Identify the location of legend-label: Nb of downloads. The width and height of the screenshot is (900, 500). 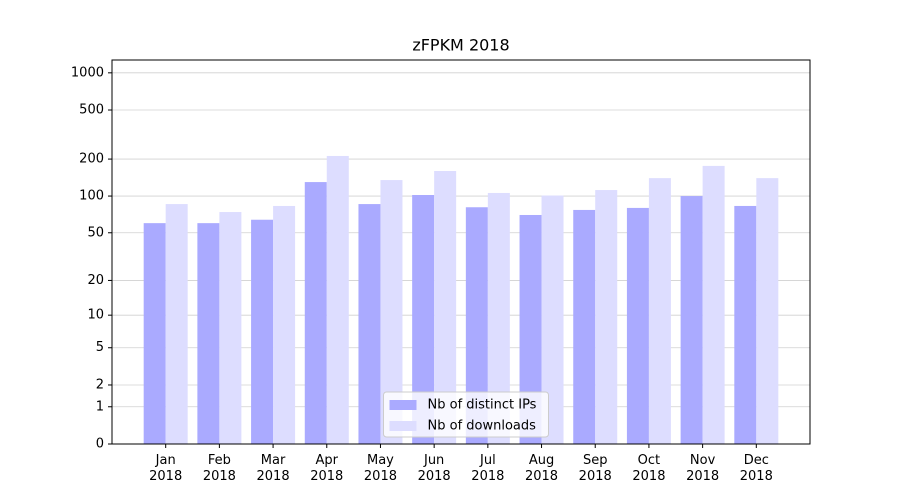
(482, 426).